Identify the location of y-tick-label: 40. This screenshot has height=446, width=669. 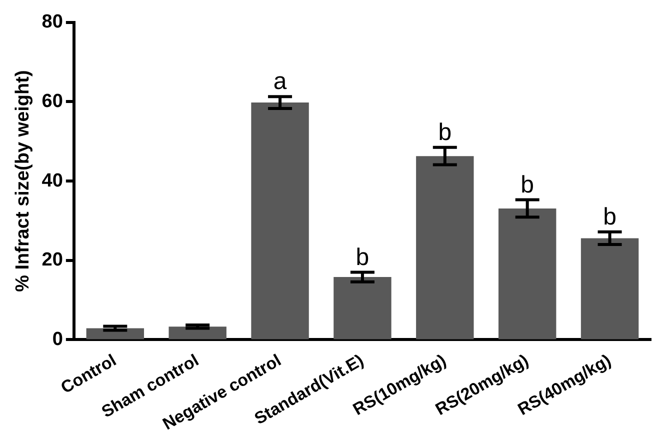
(52, 181).